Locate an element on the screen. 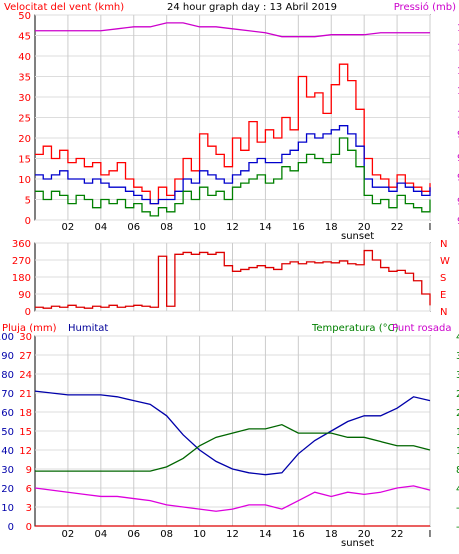  temperature-y-tick-label: 31 is located at coordinates (457, 375).